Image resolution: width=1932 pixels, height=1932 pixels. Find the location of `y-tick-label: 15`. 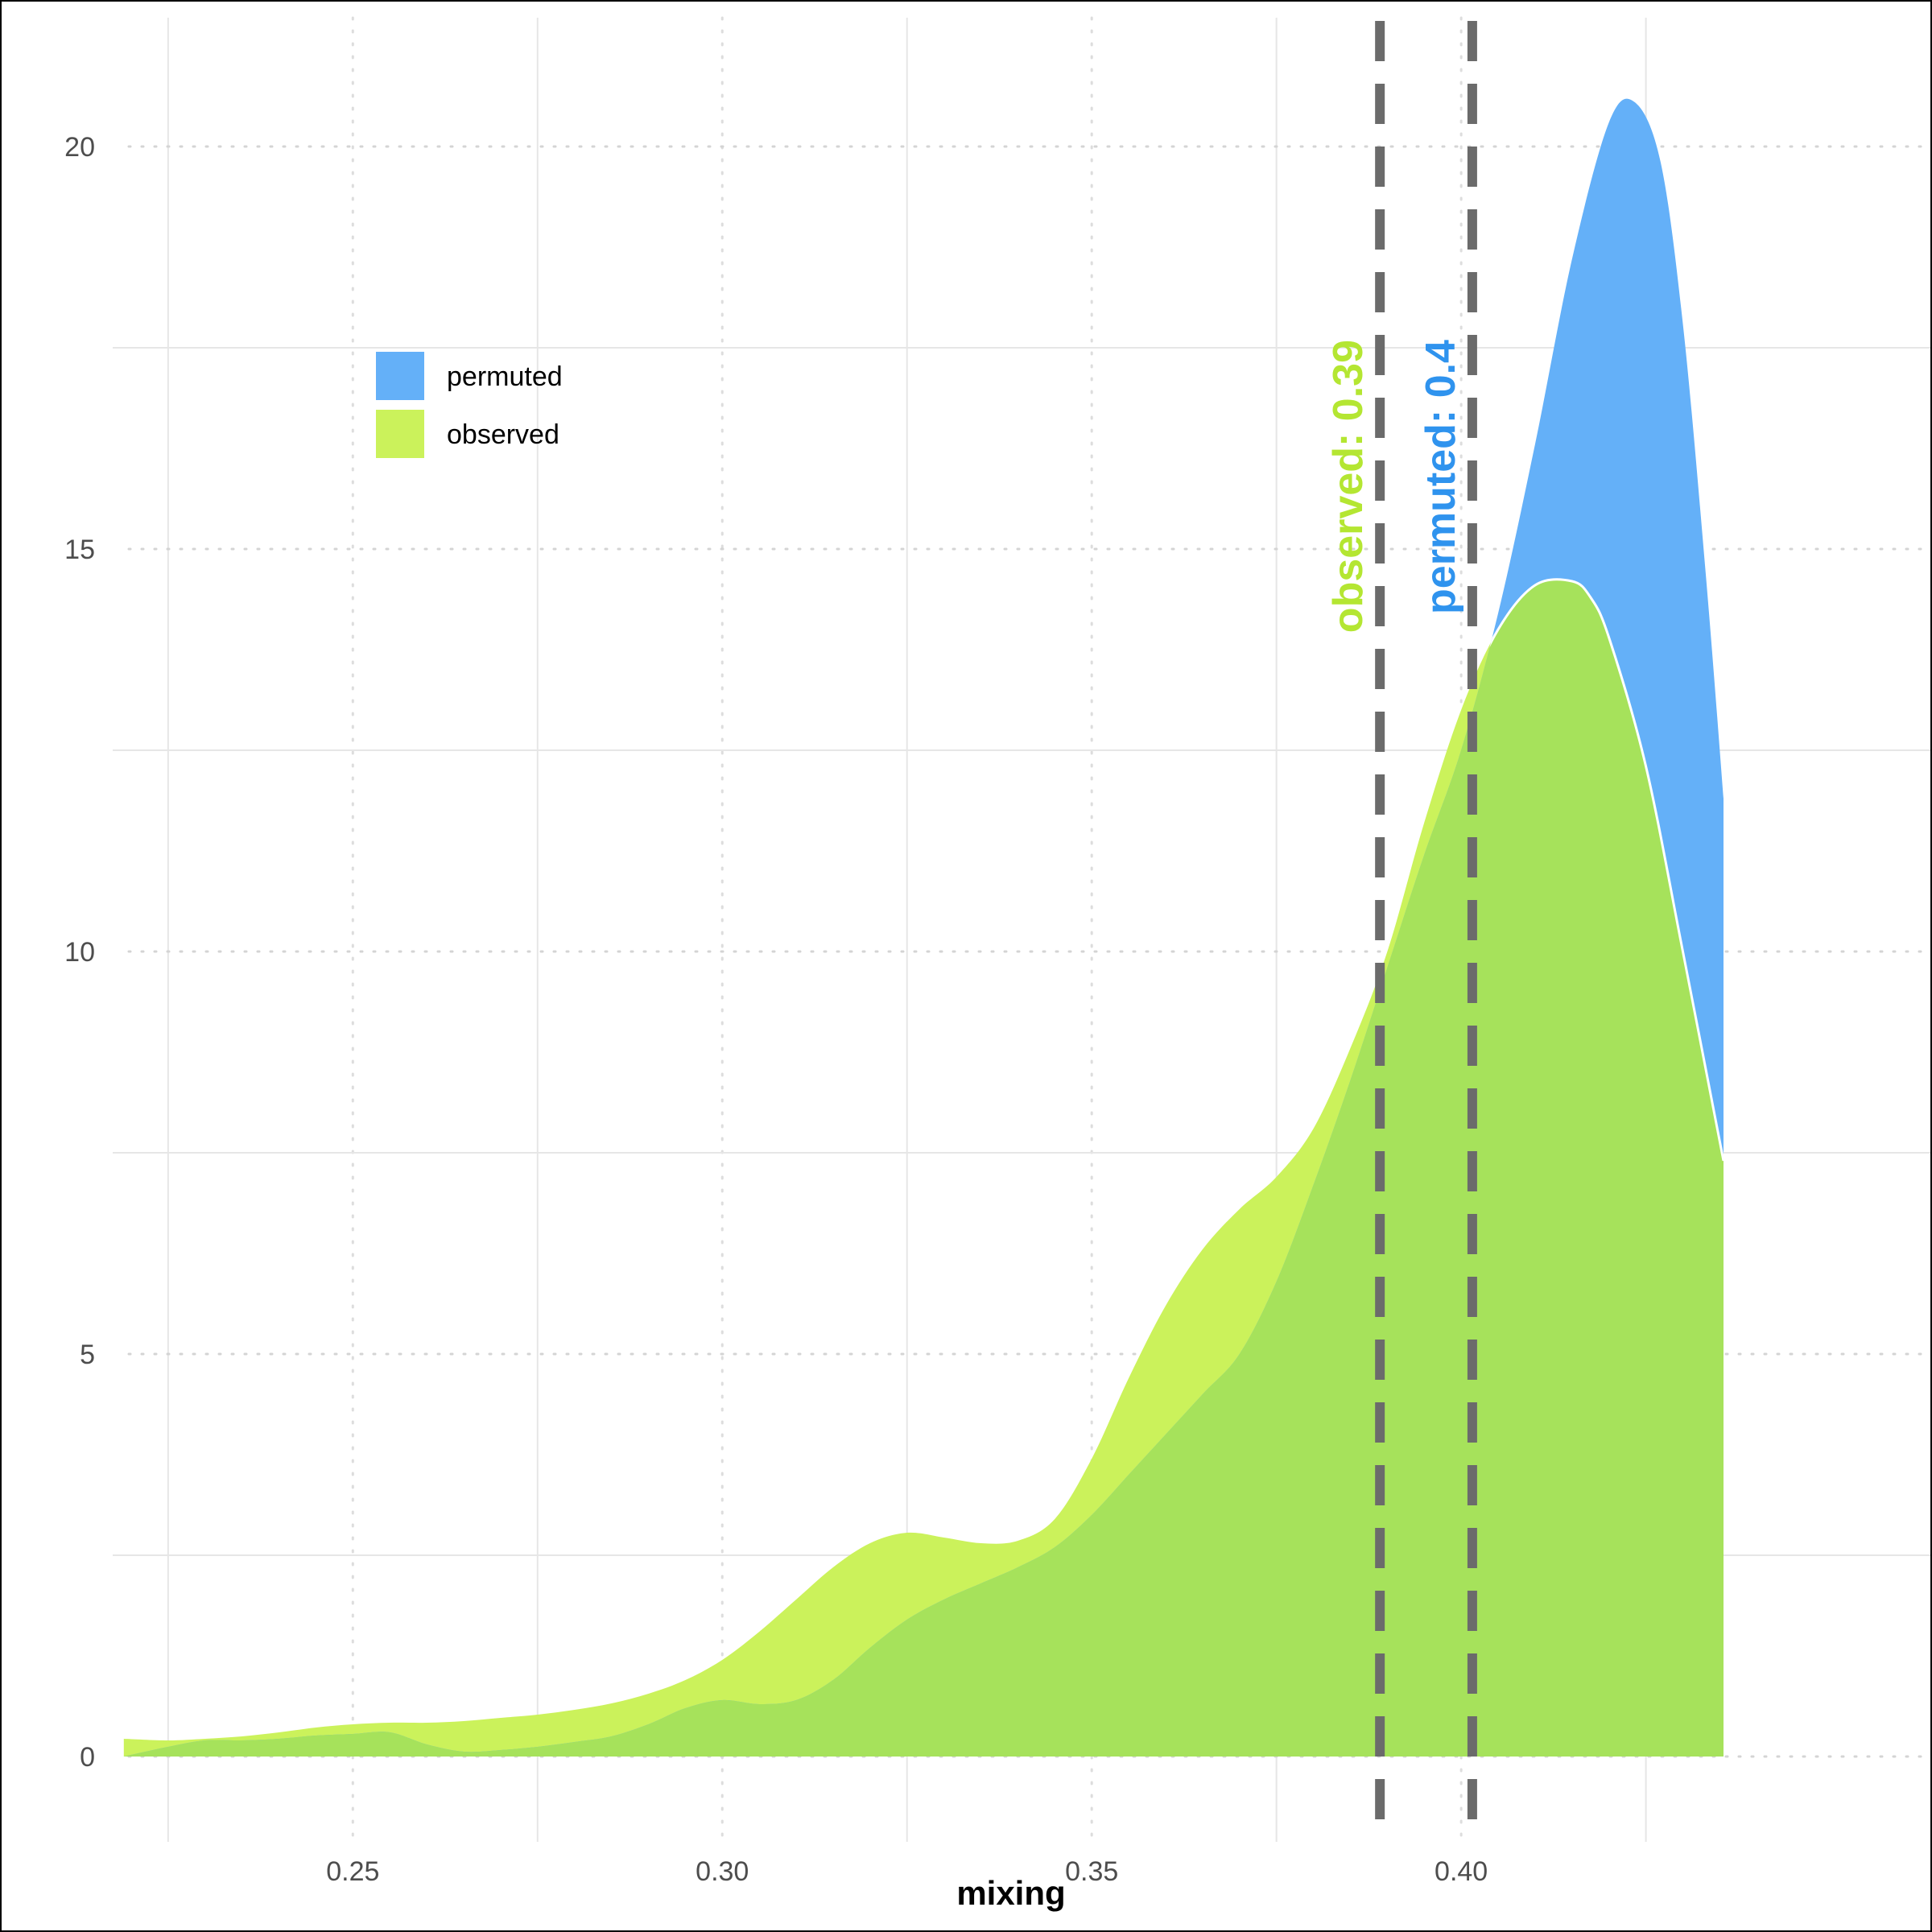

y-tick-label: 15 is located at coordinates (79, 550).